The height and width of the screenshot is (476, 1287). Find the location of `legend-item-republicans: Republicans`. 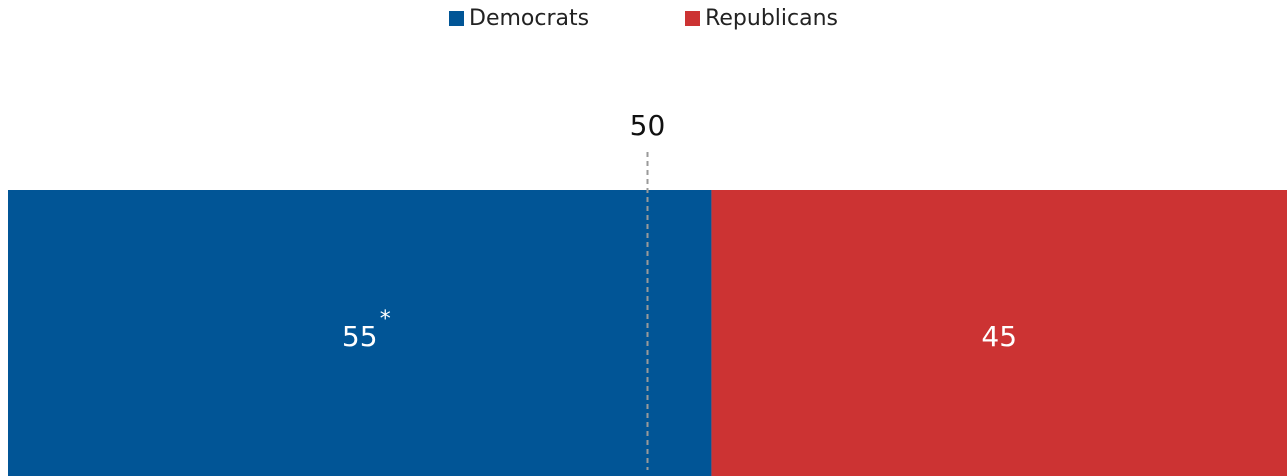

legend-item-republicans: Republicans is located at coordinates (761, 18).